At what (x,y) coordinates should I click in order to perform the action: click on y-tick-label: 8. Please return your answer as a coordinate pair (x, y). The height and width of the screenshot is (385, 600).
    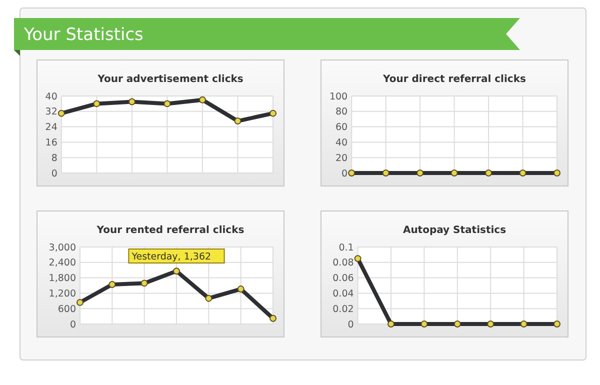
    Looking at the image, I should click on (54, 158).